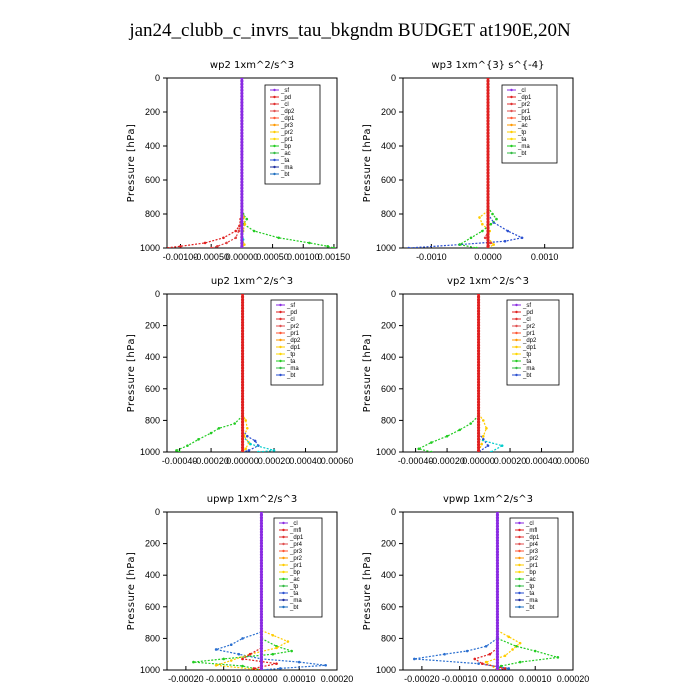 Image resolution: width=700 pixels, height=700 pixels. Describe the element at coordinates (285, 154) in the screenshot. I see `legend-entry: _ac` at that location.